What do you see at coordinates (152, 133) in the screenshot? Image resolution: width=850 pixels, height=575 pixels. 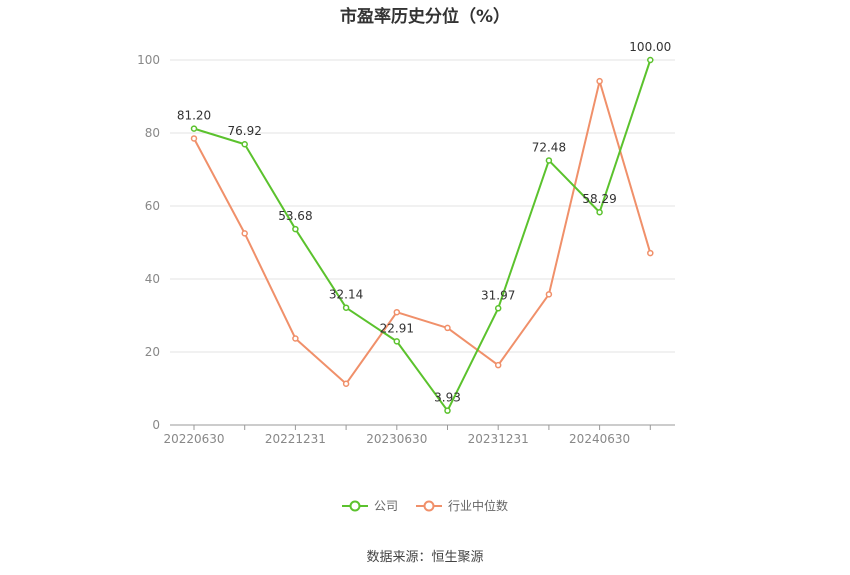 I see `y-tick-label: 80` at bounding box center [152, 133].